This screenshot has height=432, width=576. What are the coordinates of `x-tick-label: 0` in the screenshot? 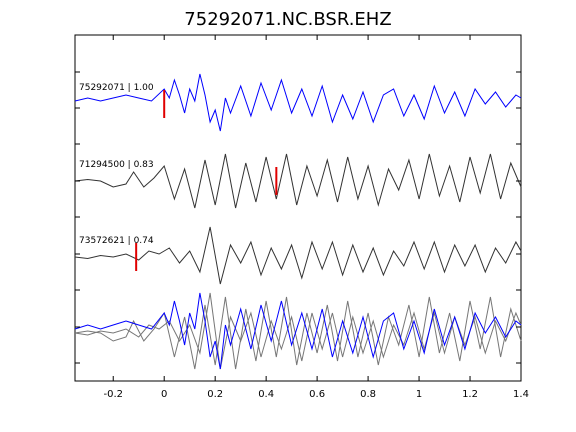 It's located at (164, 394).